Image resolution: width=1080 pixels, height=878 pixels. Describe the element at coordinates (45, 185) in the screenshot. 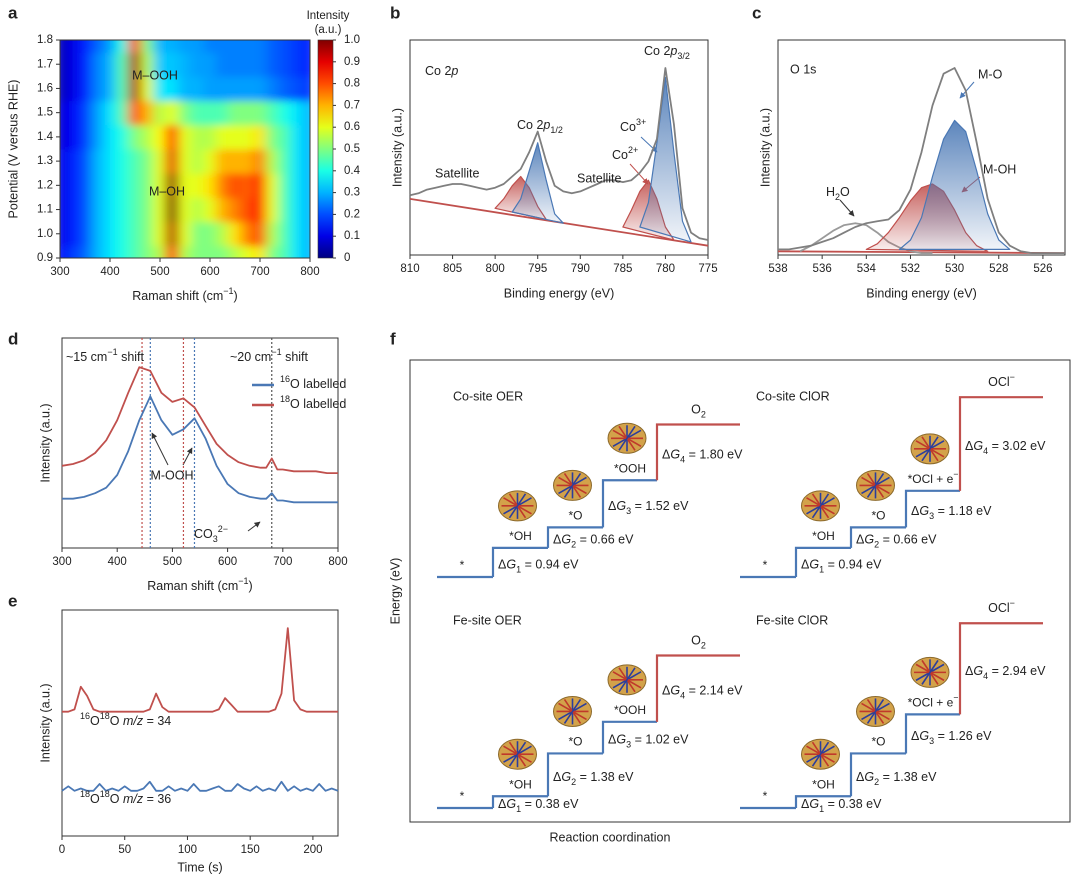

I see `y-tick-label: 1.2` at that location.